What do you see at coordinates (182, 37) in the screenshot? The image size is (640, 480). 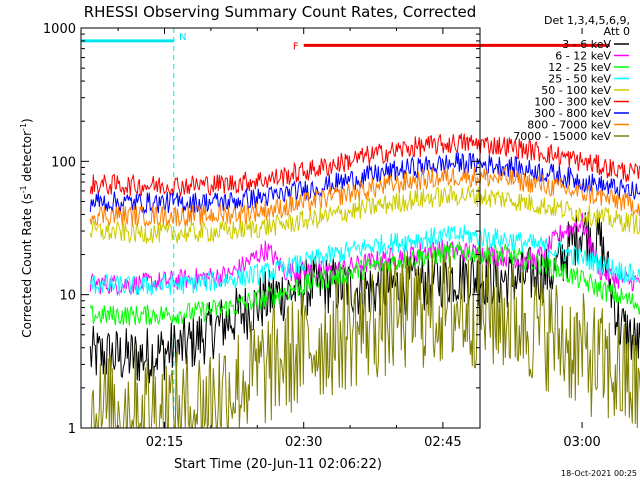 I see `night-label: N` at bounding box center [182, 37].